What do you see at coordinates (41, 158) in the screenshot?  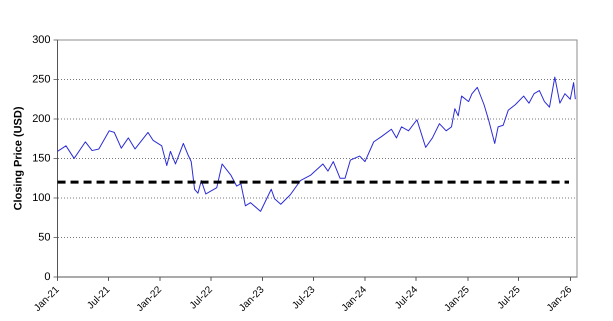 I see `y-tick-label: 150` at bounding box center [41, 158].